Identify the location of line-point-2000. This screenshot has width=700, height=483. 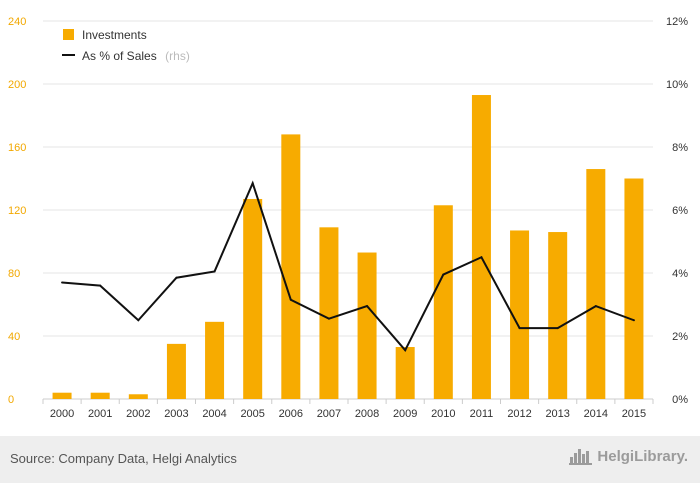
(62, 282).